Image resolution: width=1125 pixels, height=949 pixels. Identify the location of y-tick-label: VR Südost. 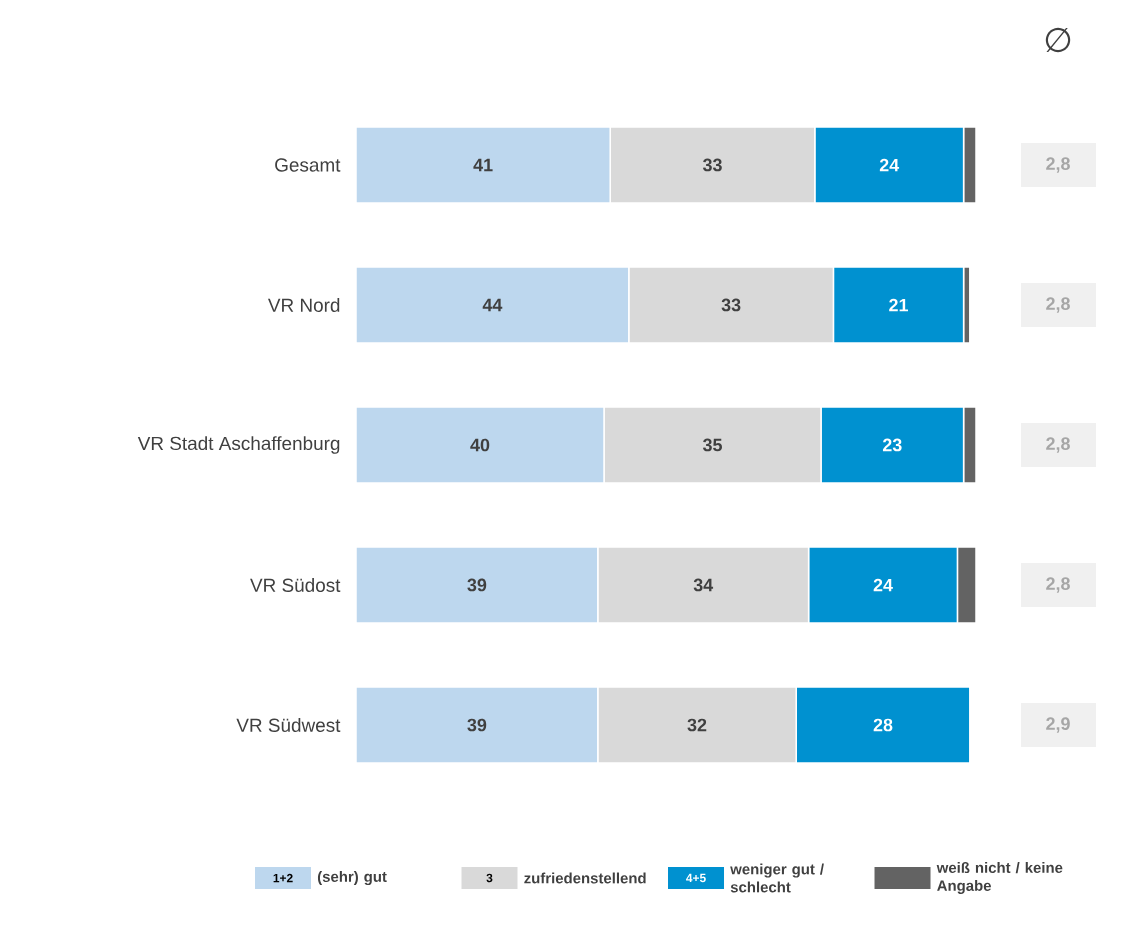
(295, 585).